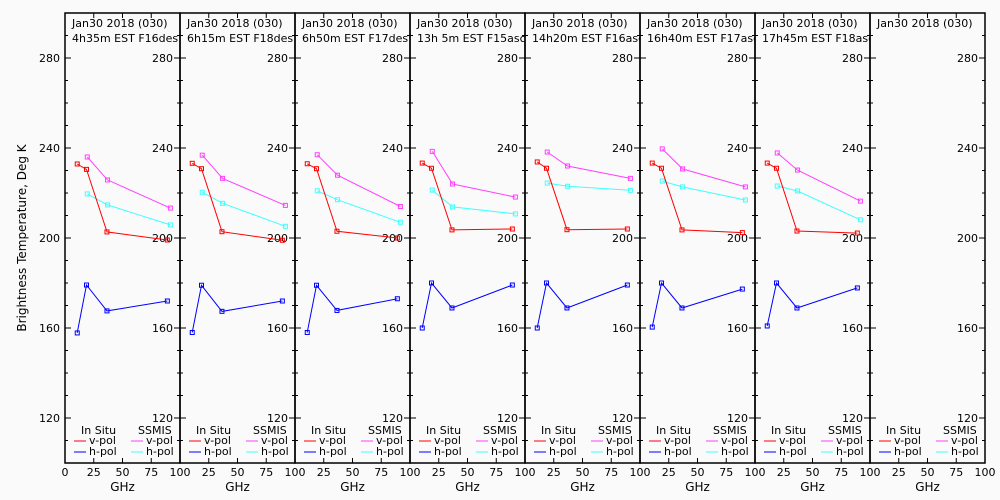  What do you see at coordinates (65, 472) in the screenshot?
I see `x-tick-label: 0` at bounding box center [65, 472].